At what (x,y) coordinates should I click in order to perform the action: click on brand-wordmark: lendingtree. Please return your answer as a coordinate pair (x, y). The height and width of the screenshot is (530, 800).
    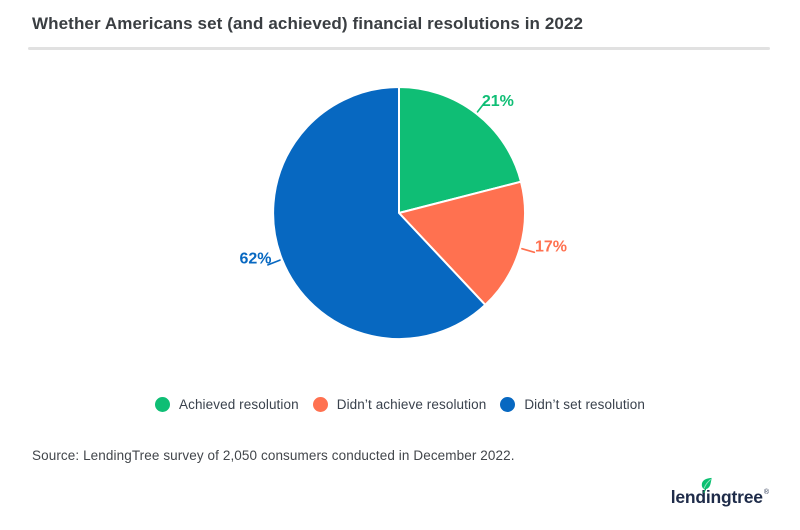
    Looking at the image, I should click on (716, 497).